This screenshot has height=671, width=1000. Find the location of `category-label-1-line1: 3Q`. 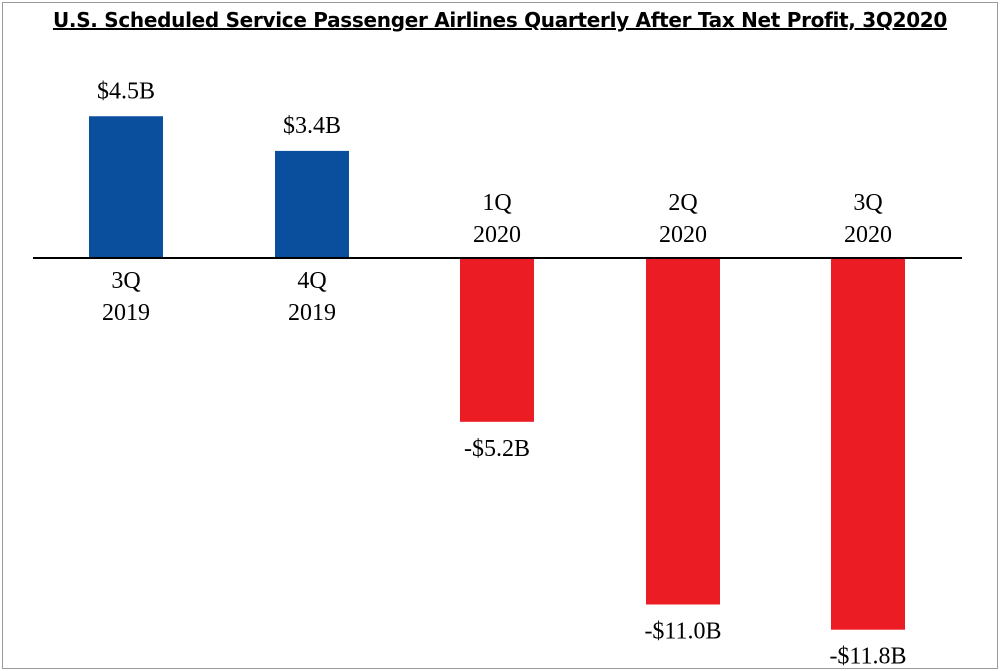

category-label-1-line1: 3Q is located at coordinates (125, 281).